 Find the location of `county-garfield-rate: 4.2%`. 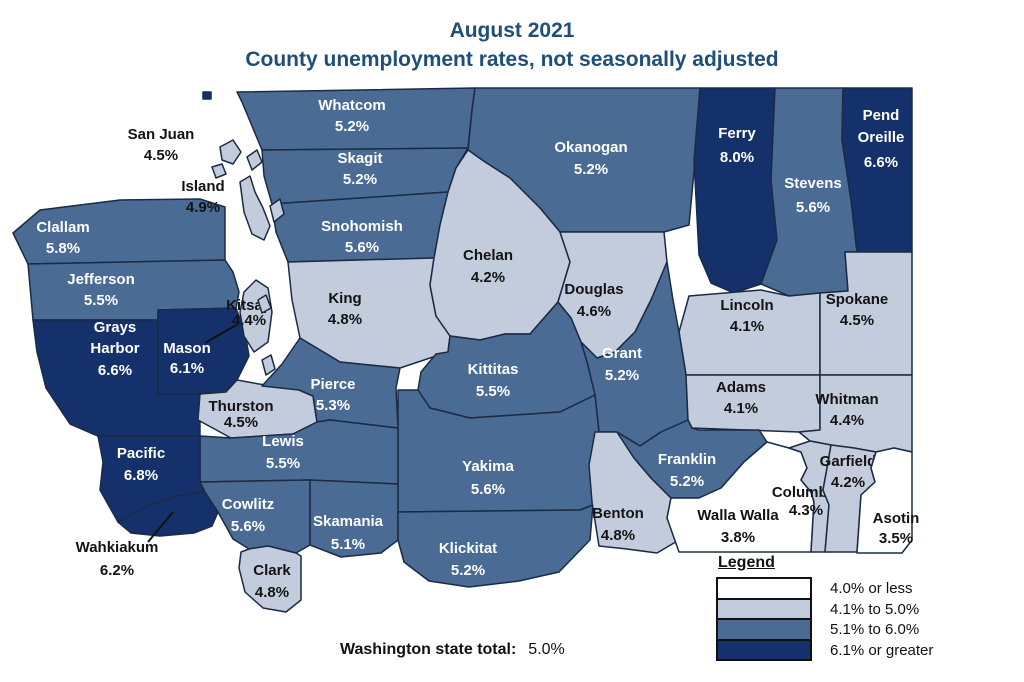

county-garfield-rate: 4.2% is located at coordinates (848, 482).